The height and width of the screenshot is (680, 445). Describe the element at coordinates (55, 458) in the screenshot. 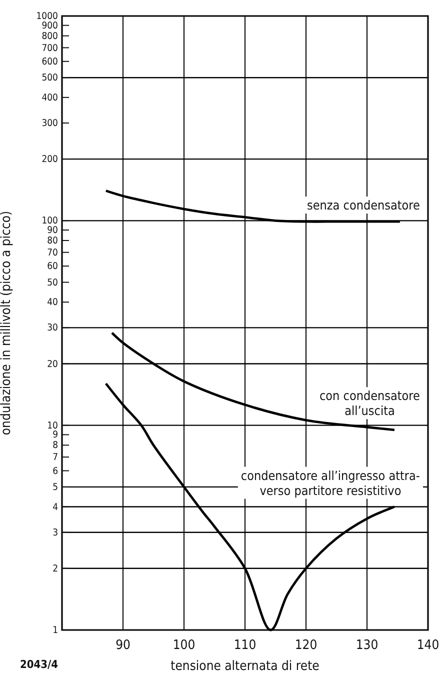

I see `y-tick-label: 7` at that location.